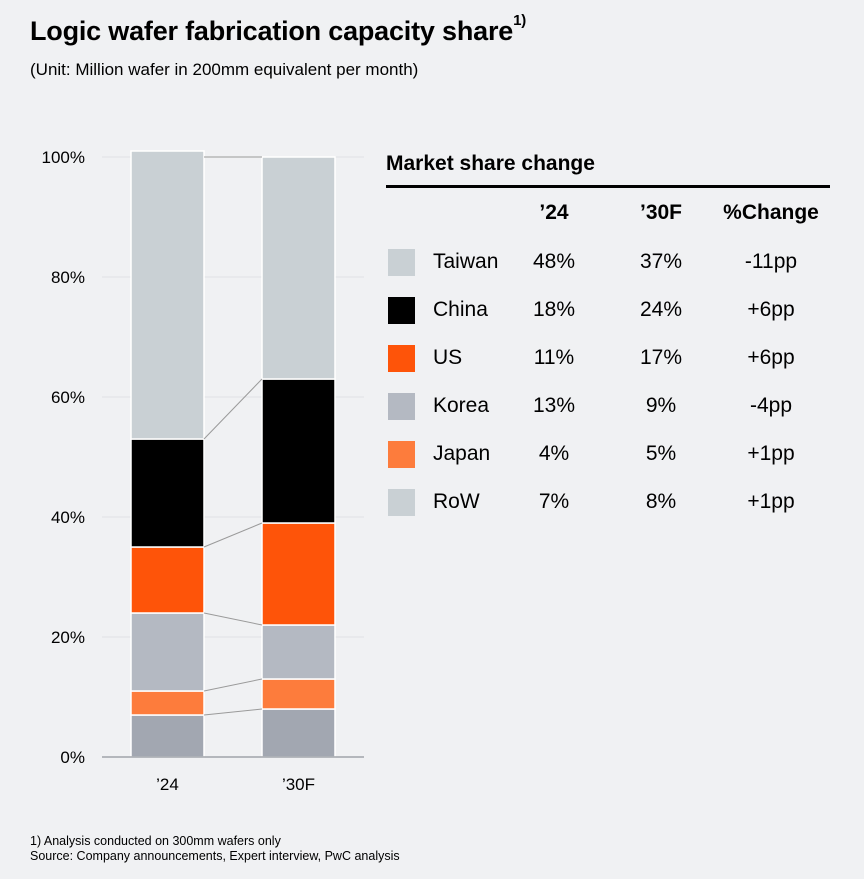 This screenshot has width=864, height=879. I want to click on value-30f: 8%, so click(661, 501).